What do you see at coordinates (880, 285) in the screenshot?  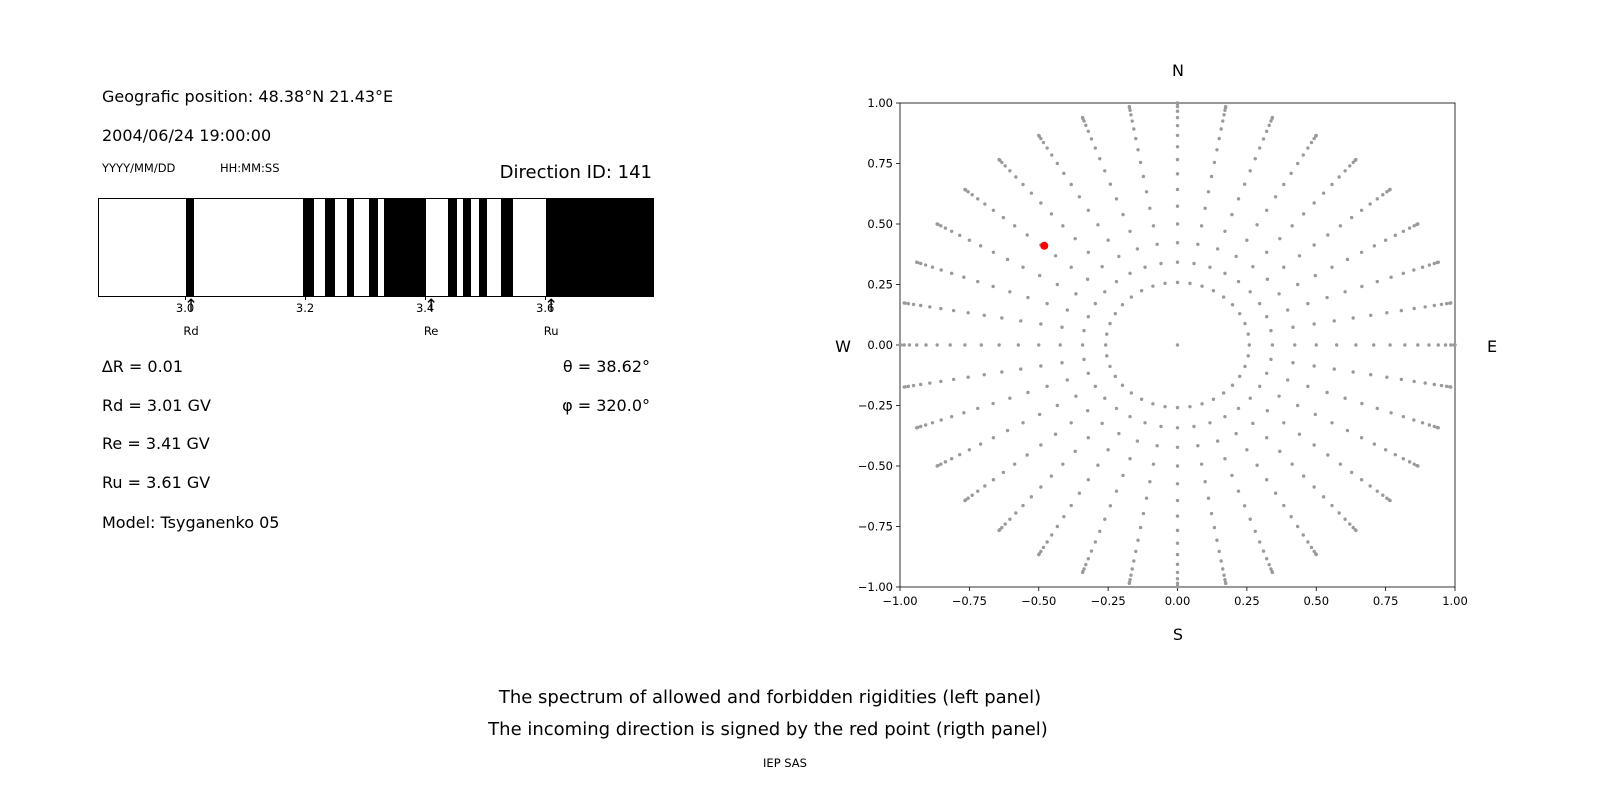 I see `y-tick-label: 0.25` at bounding box center [880, 285].